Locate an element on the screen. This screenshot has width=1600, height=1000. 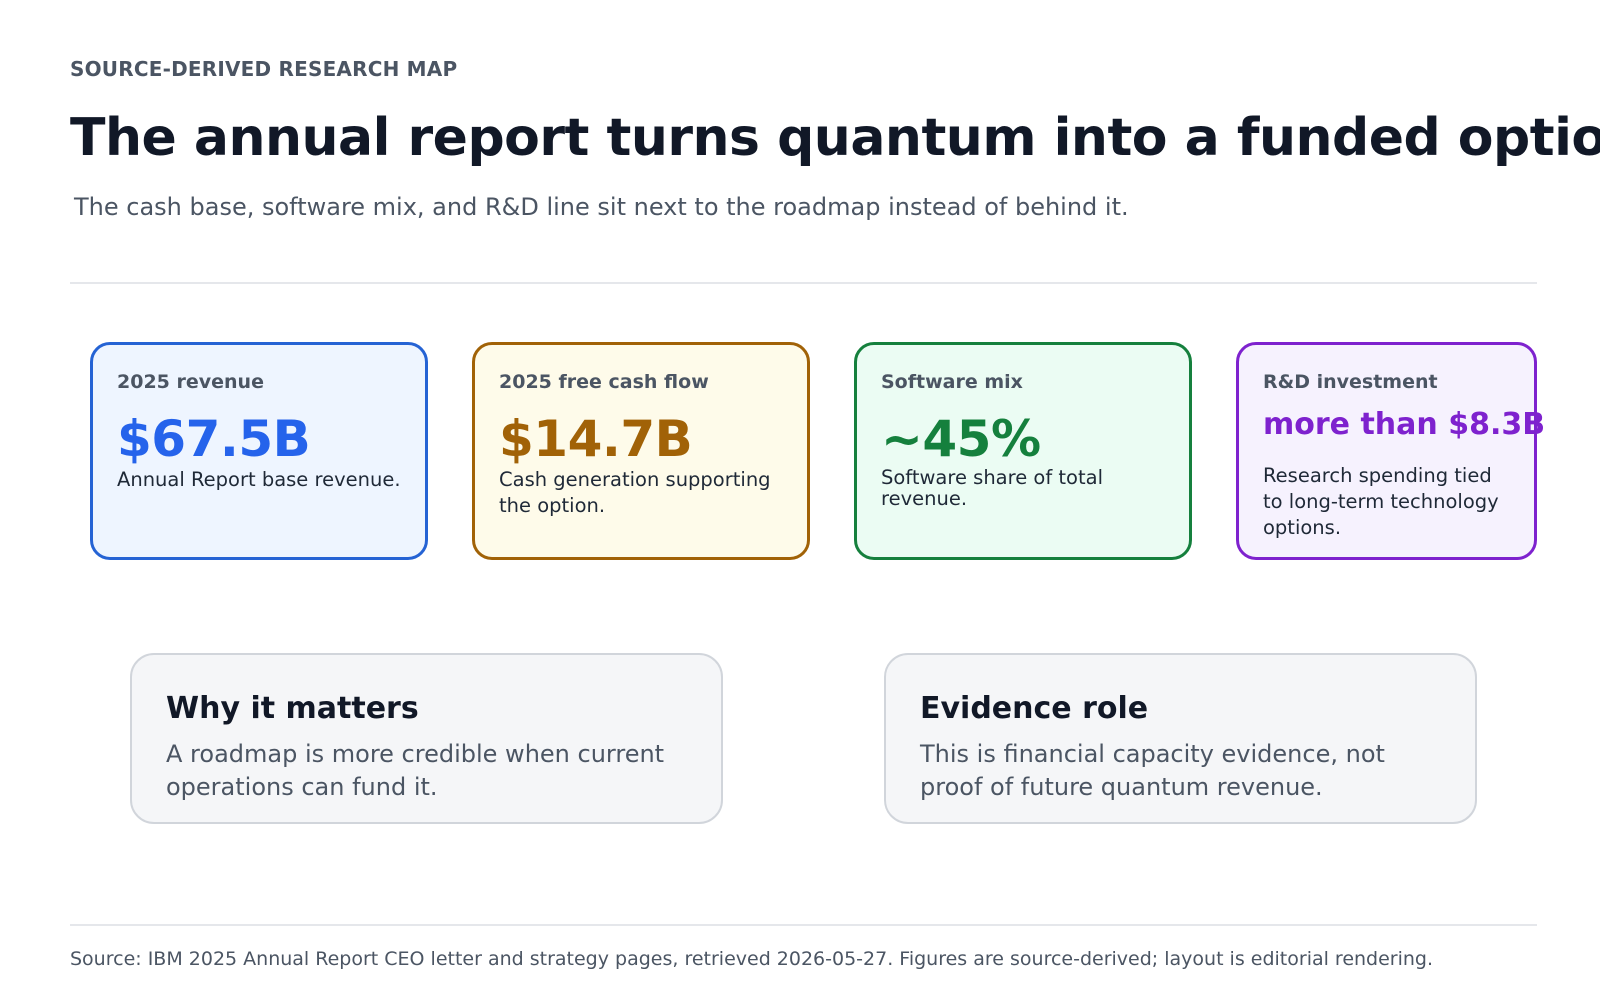
eyebrow-label: SOURCE-DERIVED RESEARCH MAP is located at coordinates (264, 69).